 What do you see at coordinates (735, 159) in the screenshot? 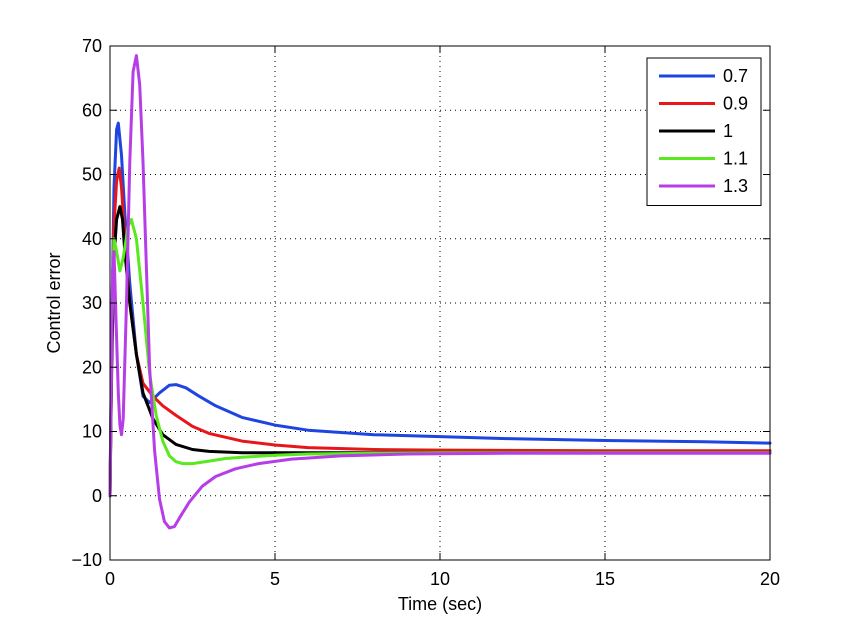
I see `legend-label: 1.1` at bounding box center [735, 159].